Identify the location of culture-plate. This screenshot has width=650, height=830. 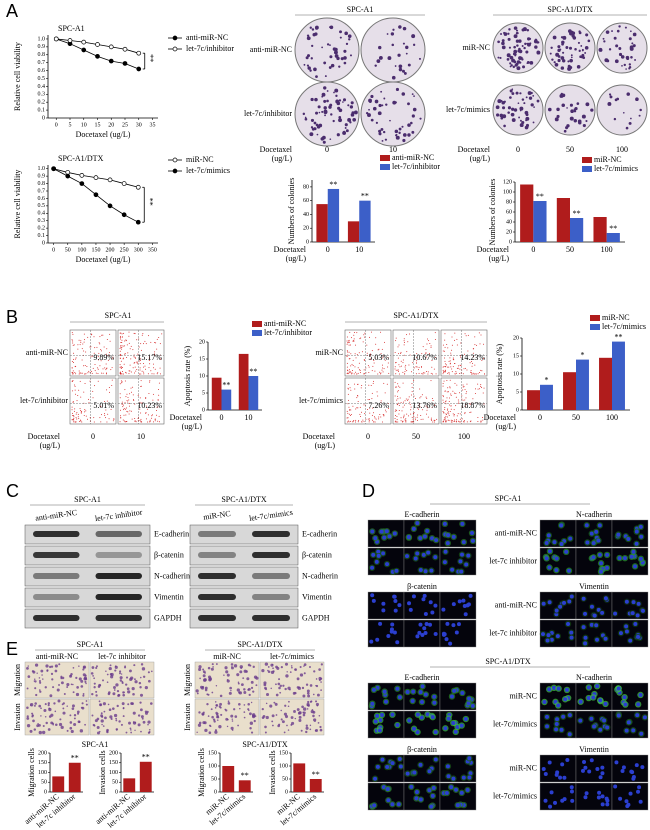
(393, 50).